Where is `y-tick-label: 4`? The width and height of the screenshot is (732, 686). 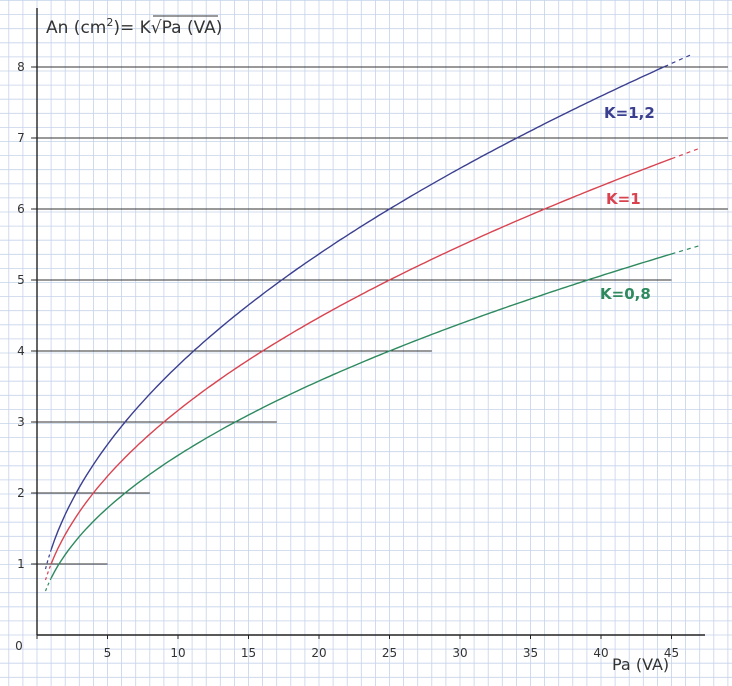
y-tick-label: 4 is located at coordinates (21, 351).